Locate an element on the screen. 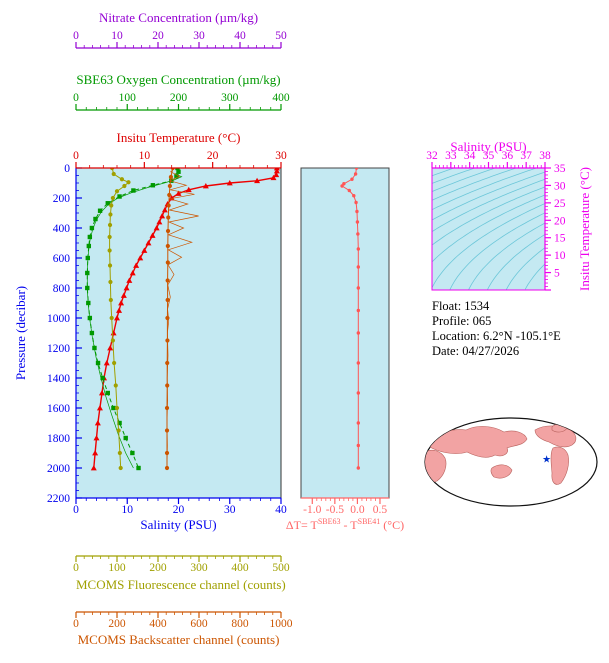 The width and height of the screenshot is (609, 663). fluorescence-axis: 0 100 200 300 400 500 is located at coordinates (181, 564).